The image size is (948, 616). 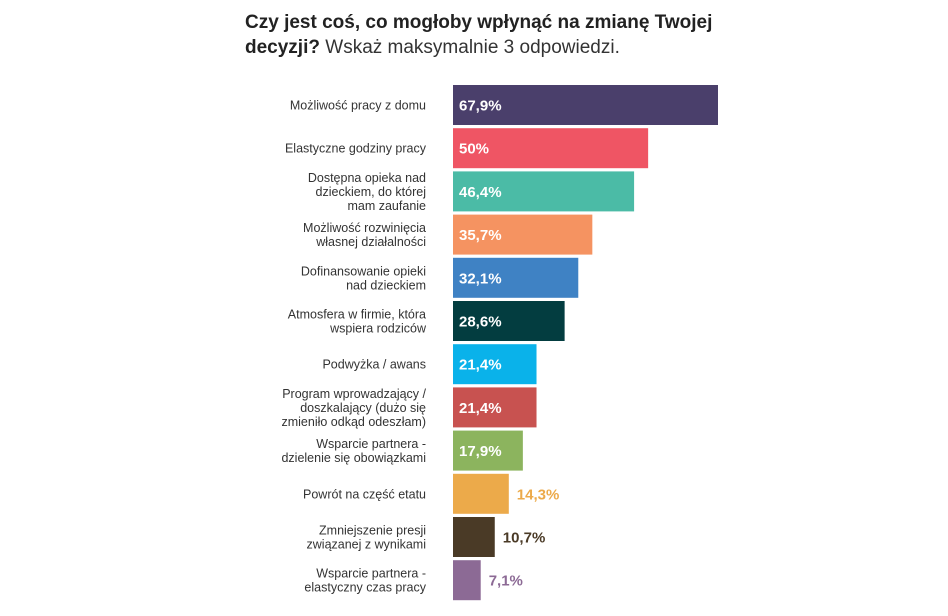 I want to click on category-label: Możliwość pracy z domu, so click(x=358, y=106).